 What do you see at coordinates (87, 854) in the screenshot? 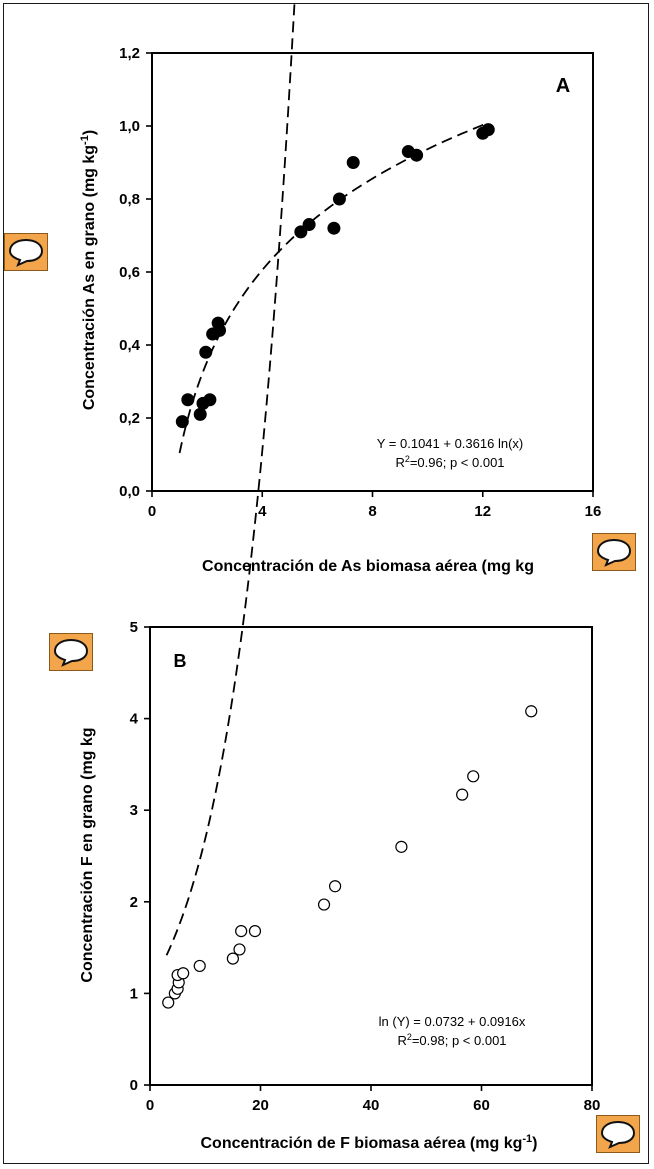
I see `y-axis-title-b: Concentración F en grano (mg kg` at bounding box center [87, 854].